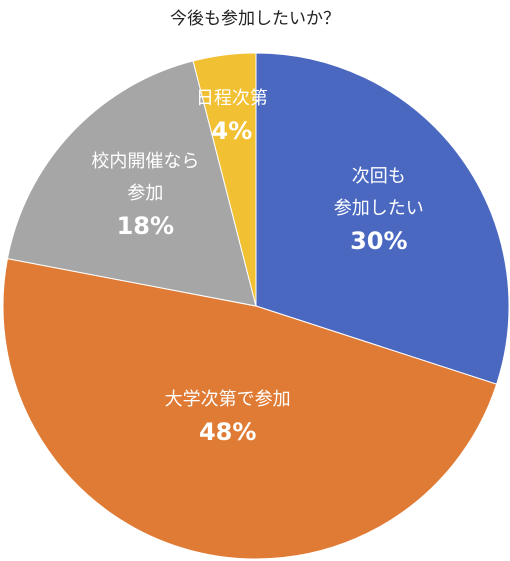 Image resolution: width=510 pixels, height=561 pixels. What do you see at coordinates (227, 432) in the screenshot?
I see `value-label: 48%` at bounding box center [227, 432].